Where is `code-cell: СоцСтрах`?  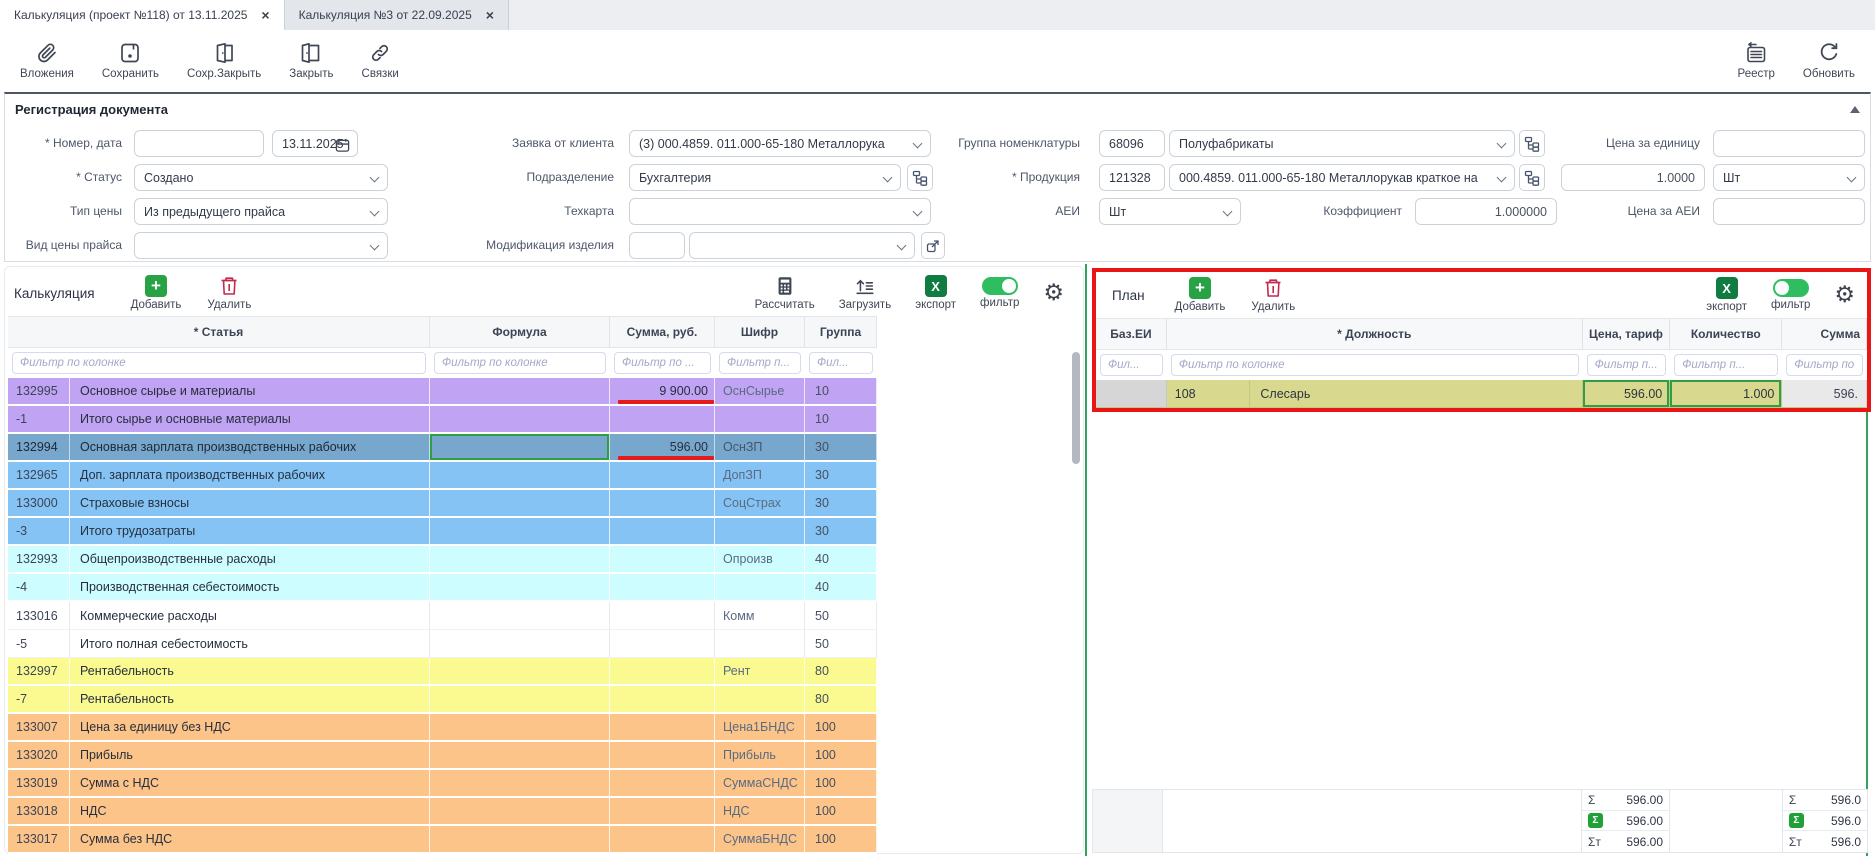
code-cell: СоцСтрах is located at coordinates (760, 504).